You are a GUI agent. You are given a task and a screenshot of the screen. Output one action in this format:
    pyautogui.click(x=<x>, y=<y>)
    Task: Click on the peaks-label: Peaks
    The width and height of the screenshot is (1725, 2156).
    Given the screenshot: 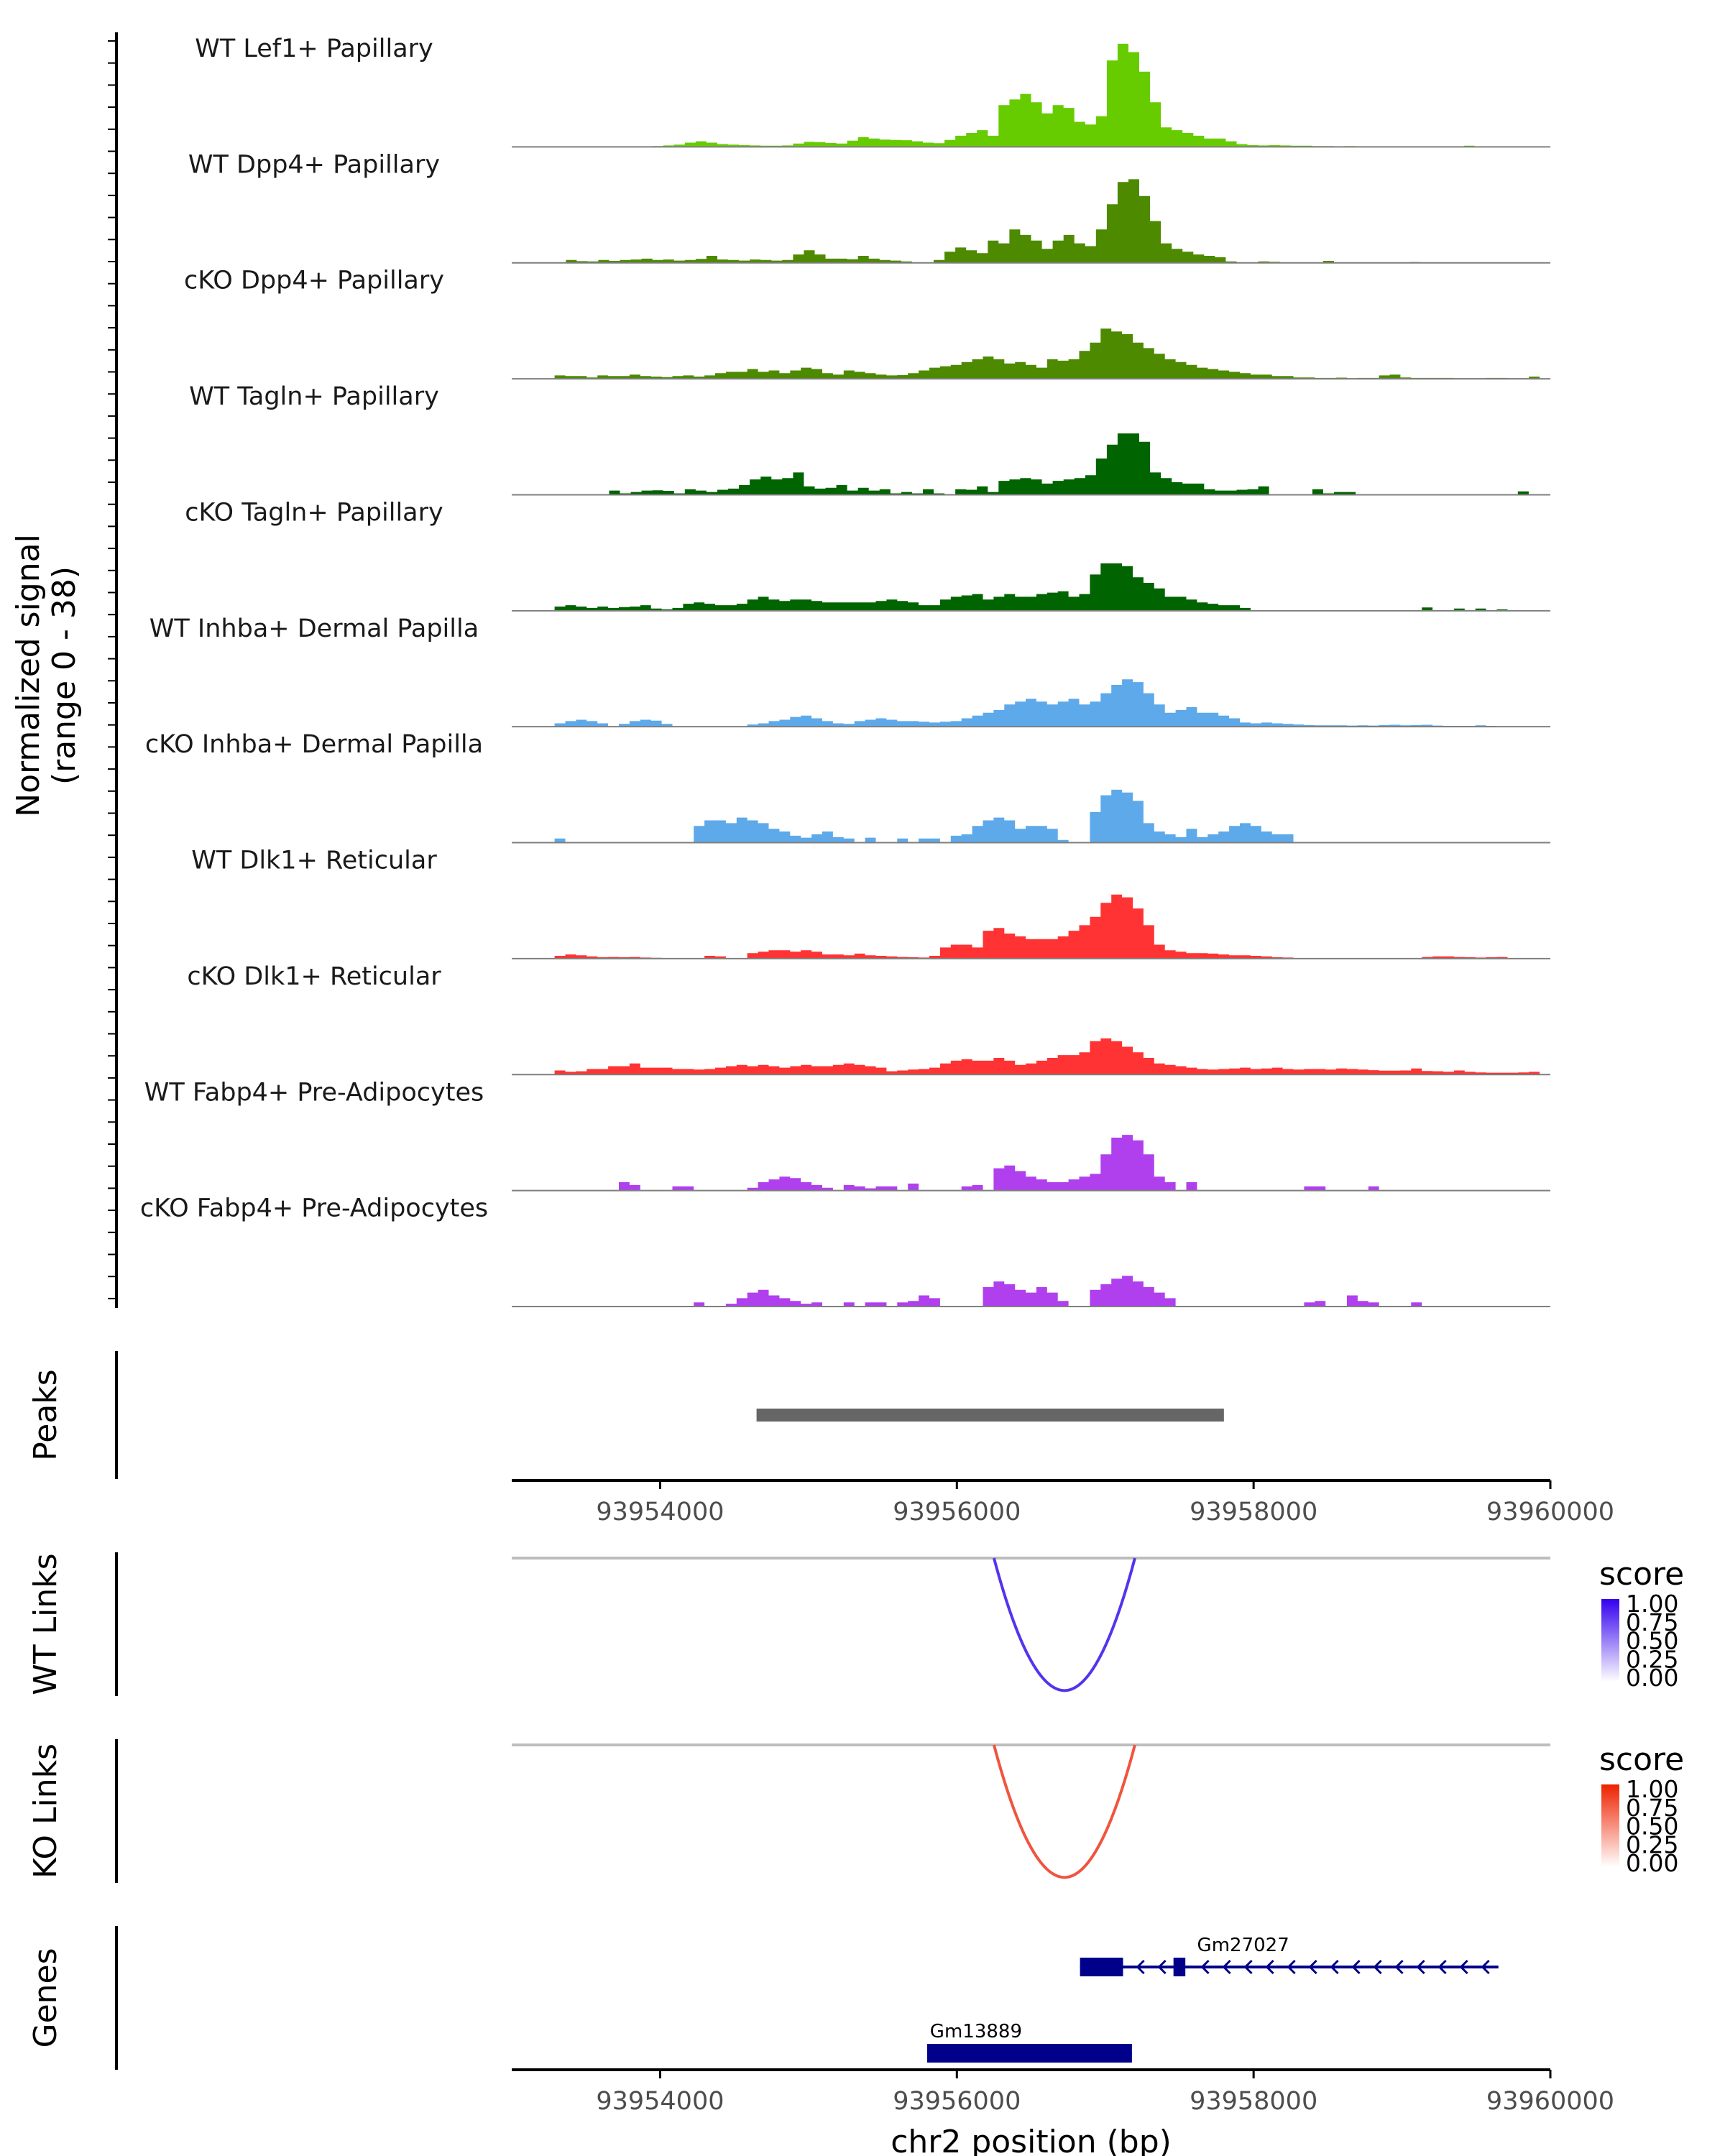 What is the action you would take?
    pyautogui.click(x=45, y=1414)
    